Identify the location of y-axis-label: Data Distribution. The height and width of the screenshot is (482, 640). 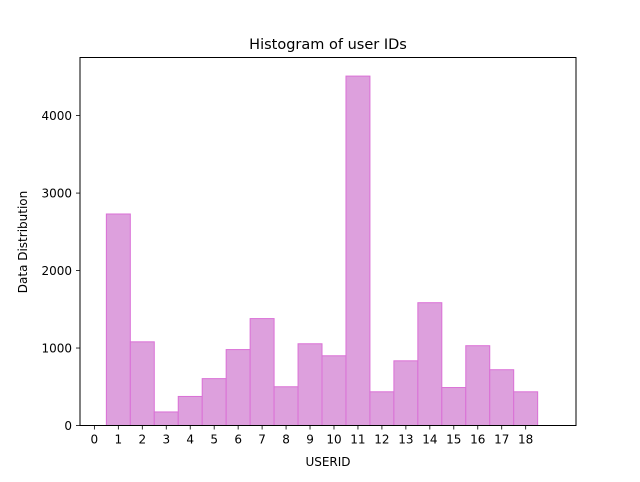
(23, 242).